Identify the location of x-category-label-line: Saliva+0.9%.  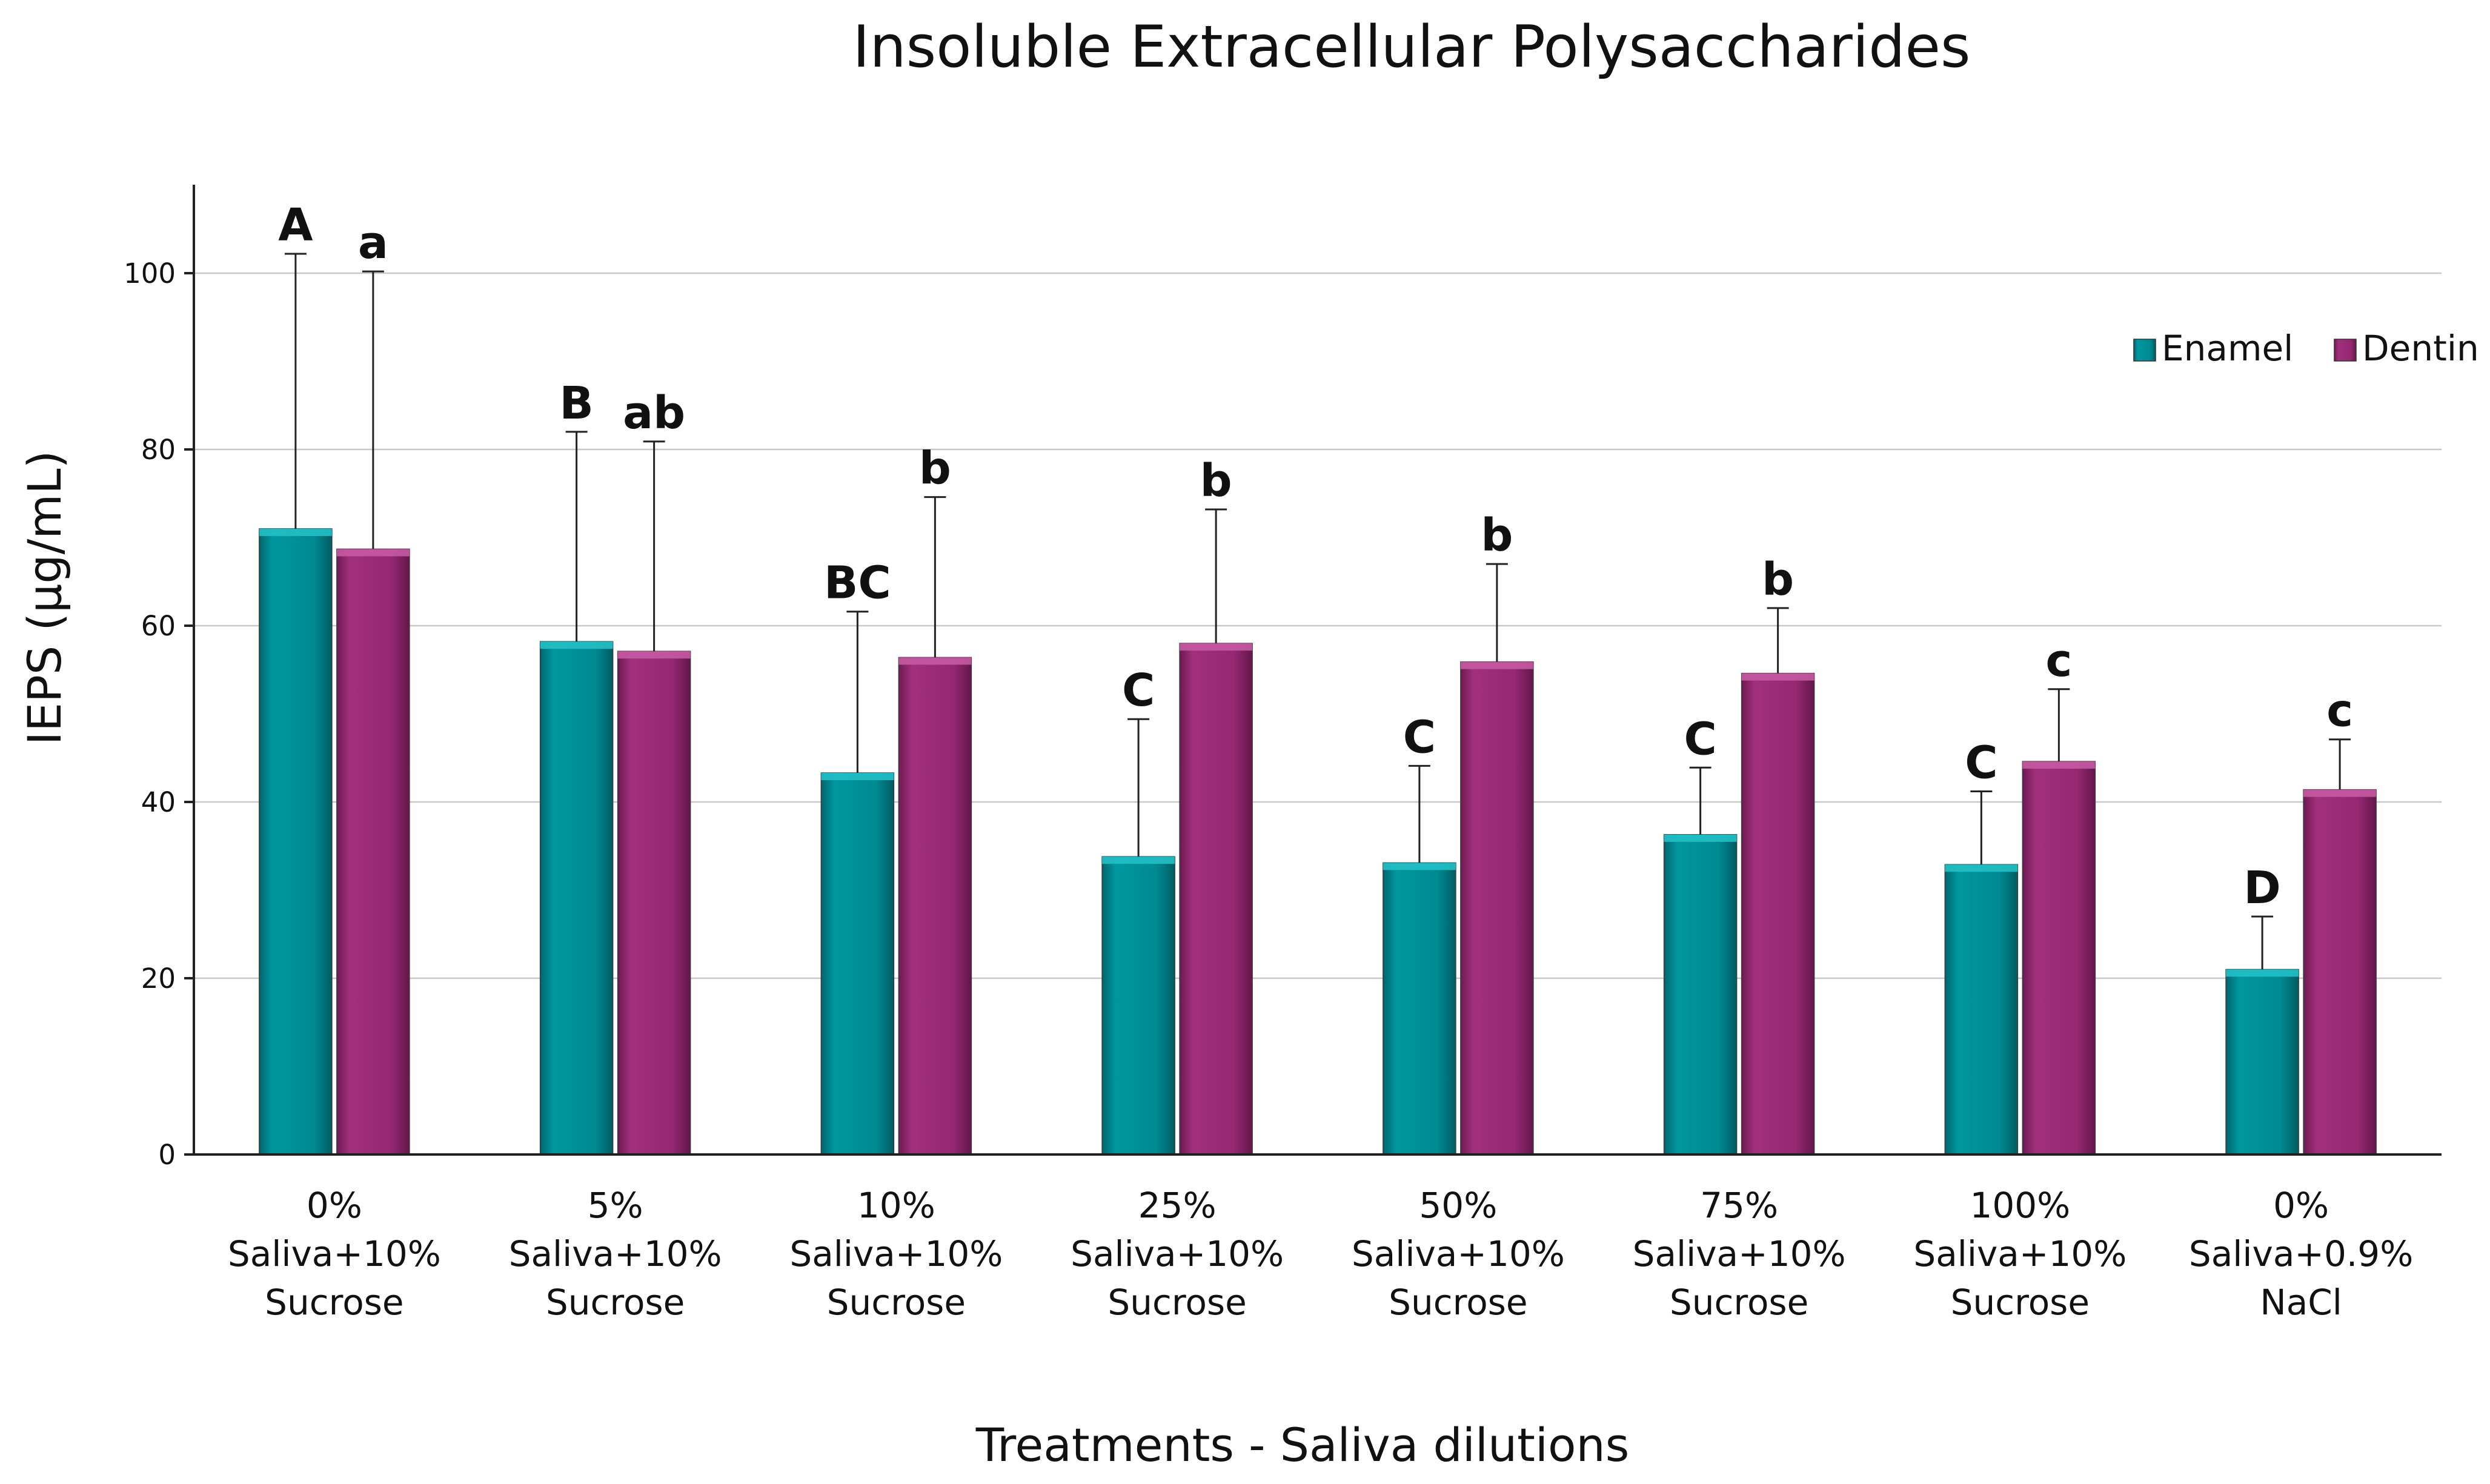
(2301, 1253).